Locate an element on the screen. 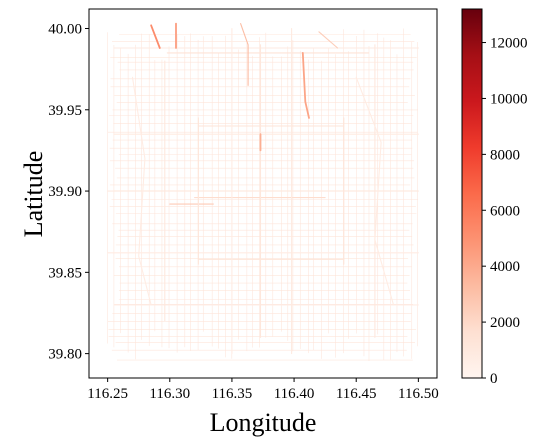 The image size is (541, 446). y-tick-label: 39.90 is located at coordinates (65, 192).